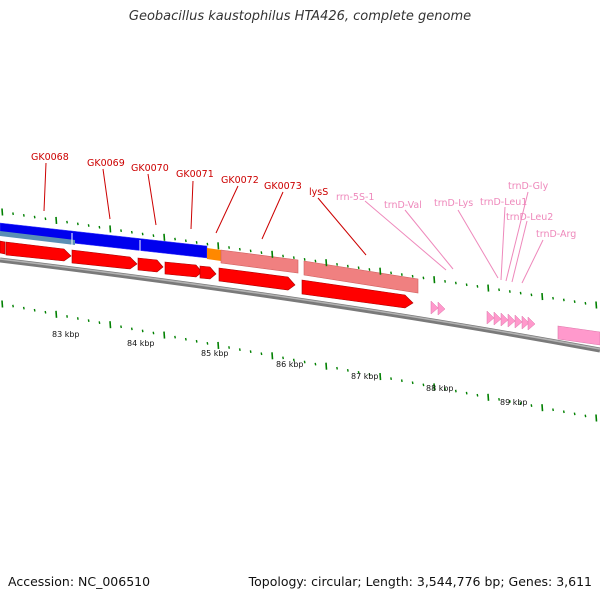 The image size is (600, 600). What do you see at coordinates (453, 203) in the screenshot?
I see `gene-label-trnD-Lys: trnD-Lys` at bounding box center [453, 203].